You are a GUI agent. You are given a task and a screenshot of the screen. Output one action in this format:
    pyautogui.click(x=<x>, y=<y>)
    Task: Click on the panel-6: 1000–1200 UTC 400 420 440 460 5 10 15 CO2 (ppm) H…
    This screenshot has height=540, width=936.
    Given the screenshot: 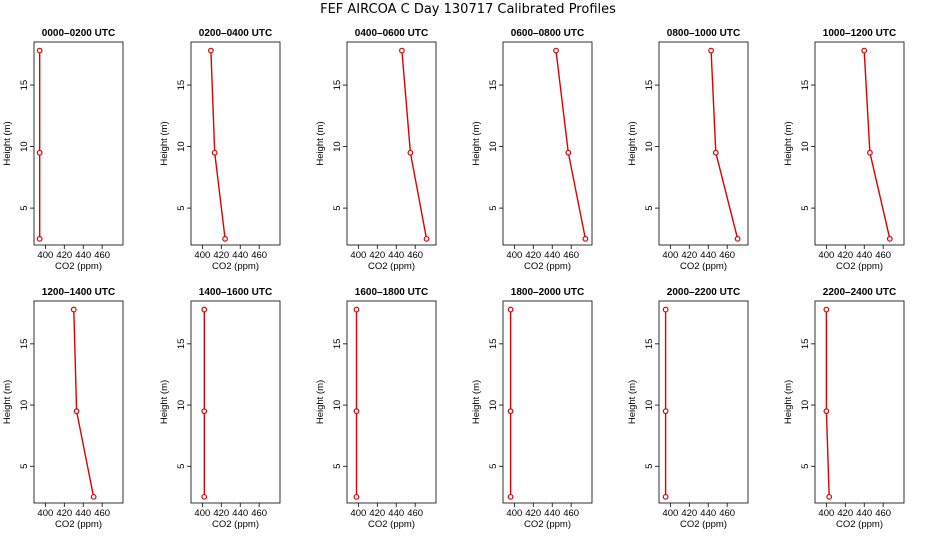 What is the action you would take?
    pyautogui.click(x=844, y=150)
    